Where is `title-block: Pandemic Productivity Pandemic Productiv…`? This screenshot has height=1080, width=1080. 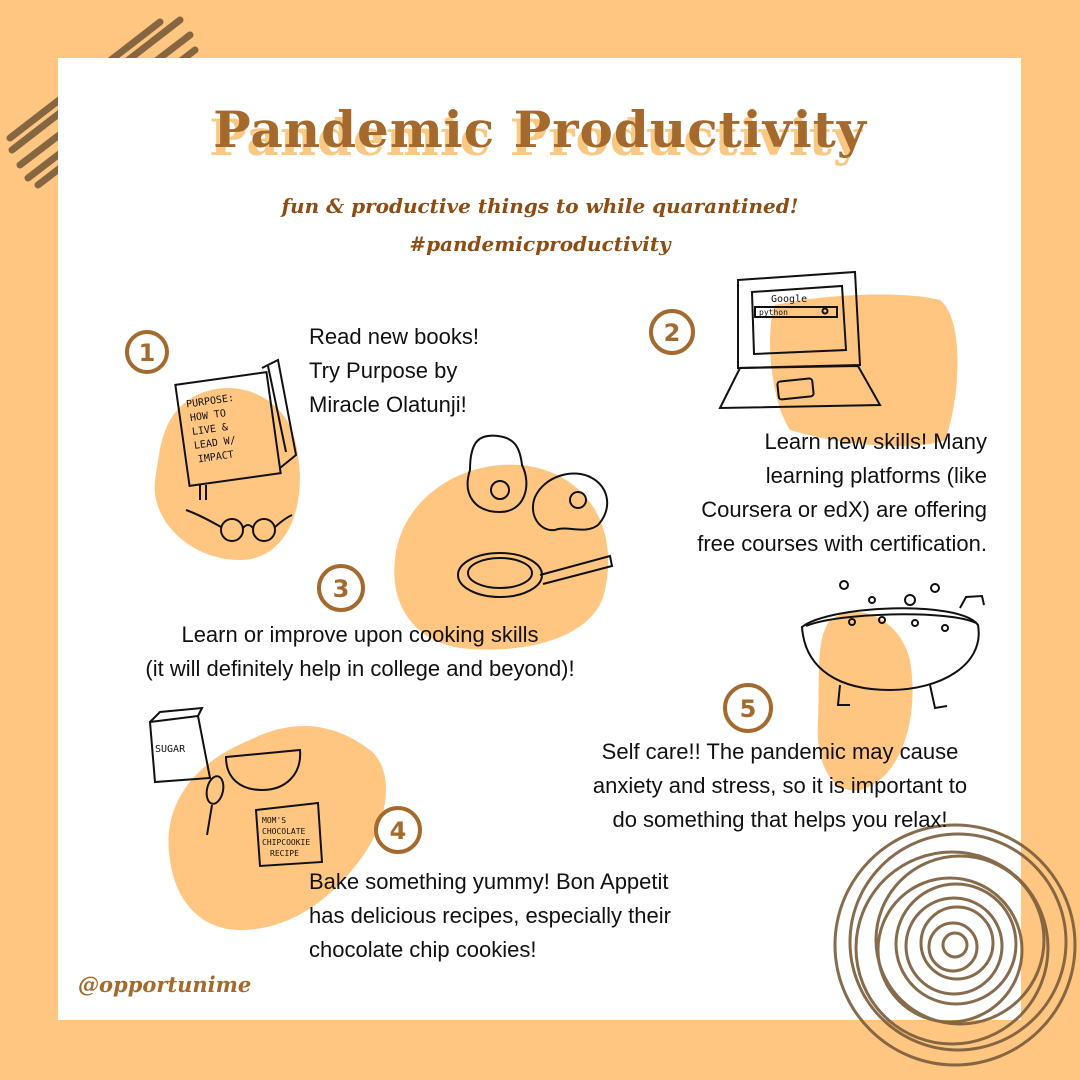
title-block: Pandemic Productivity Pandemic Productiv… is located at coordinates (540, 140).